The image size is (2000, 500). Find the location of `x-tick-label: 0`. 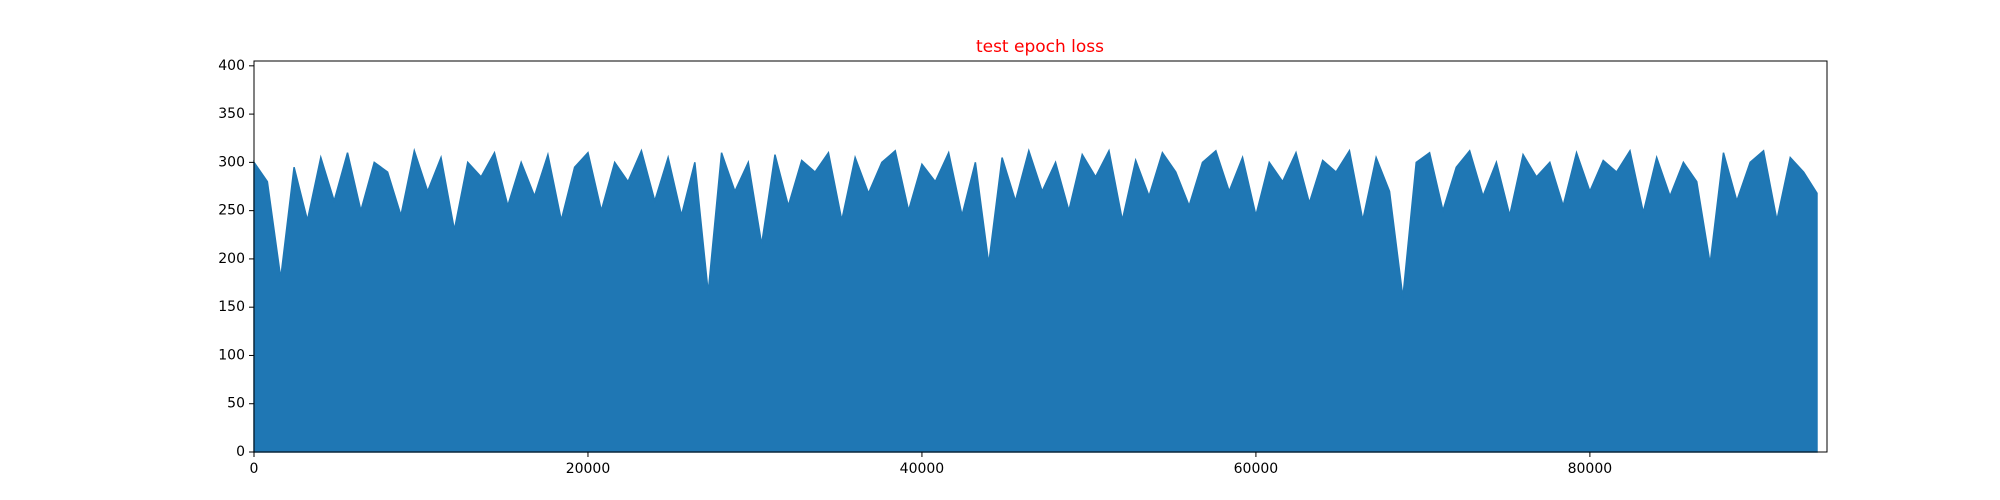

x-tick-label: 0 is located at coordinates (254, 469).